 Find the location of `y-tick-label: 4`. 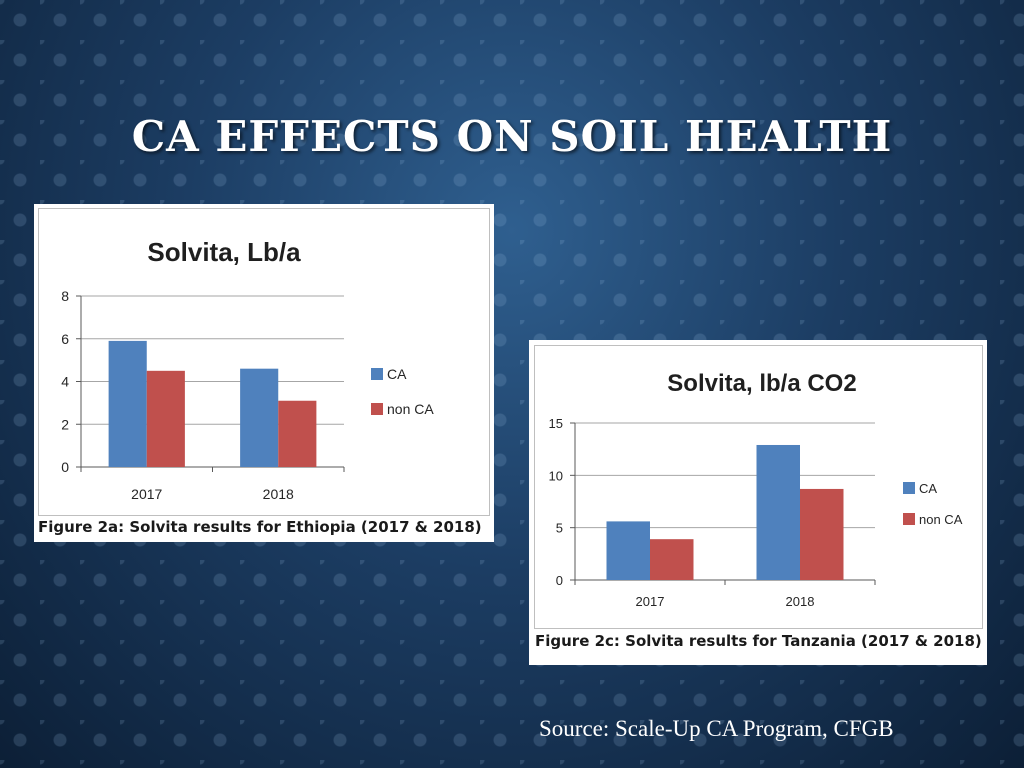

y-tick-label: 4 is located at coordinates (65, 382).